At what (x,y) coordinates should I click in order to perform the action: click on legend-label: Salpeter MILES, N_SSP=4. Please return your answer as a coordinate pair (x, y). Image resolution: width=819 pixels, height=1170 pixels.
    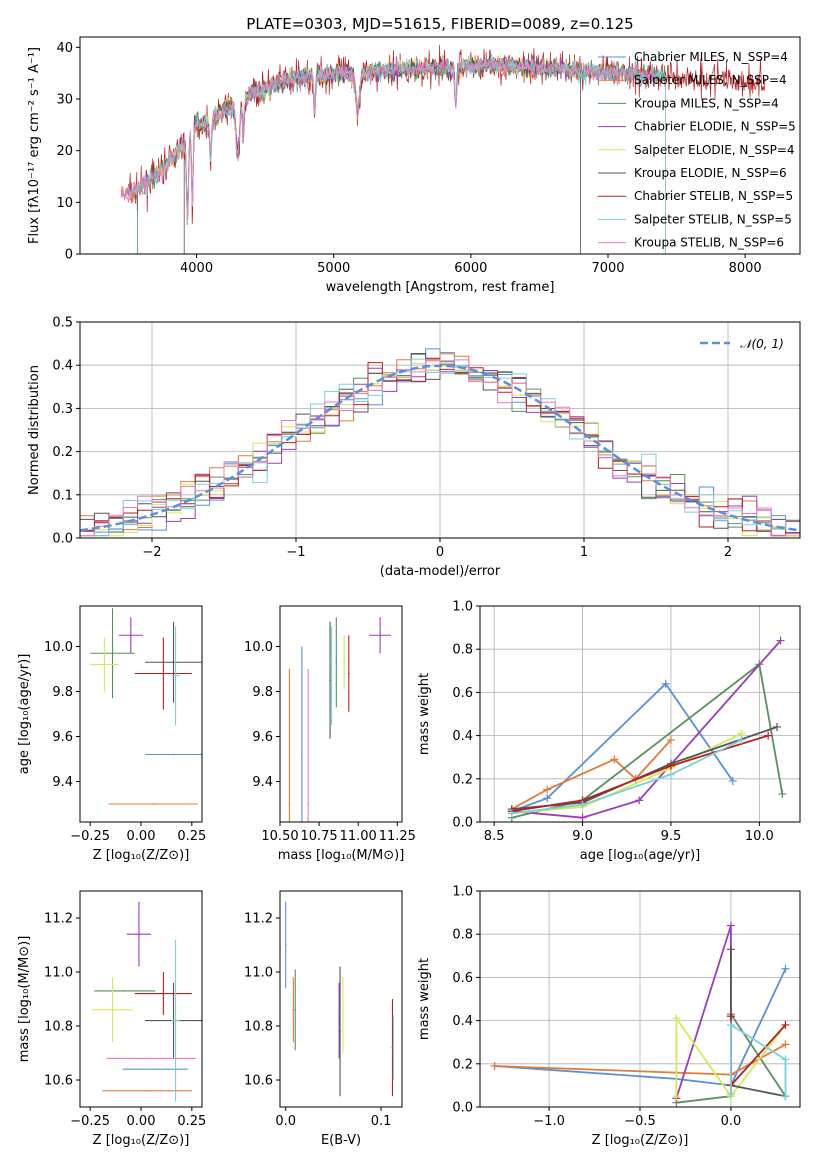
    Looking at the image, I should click on (710, 80).